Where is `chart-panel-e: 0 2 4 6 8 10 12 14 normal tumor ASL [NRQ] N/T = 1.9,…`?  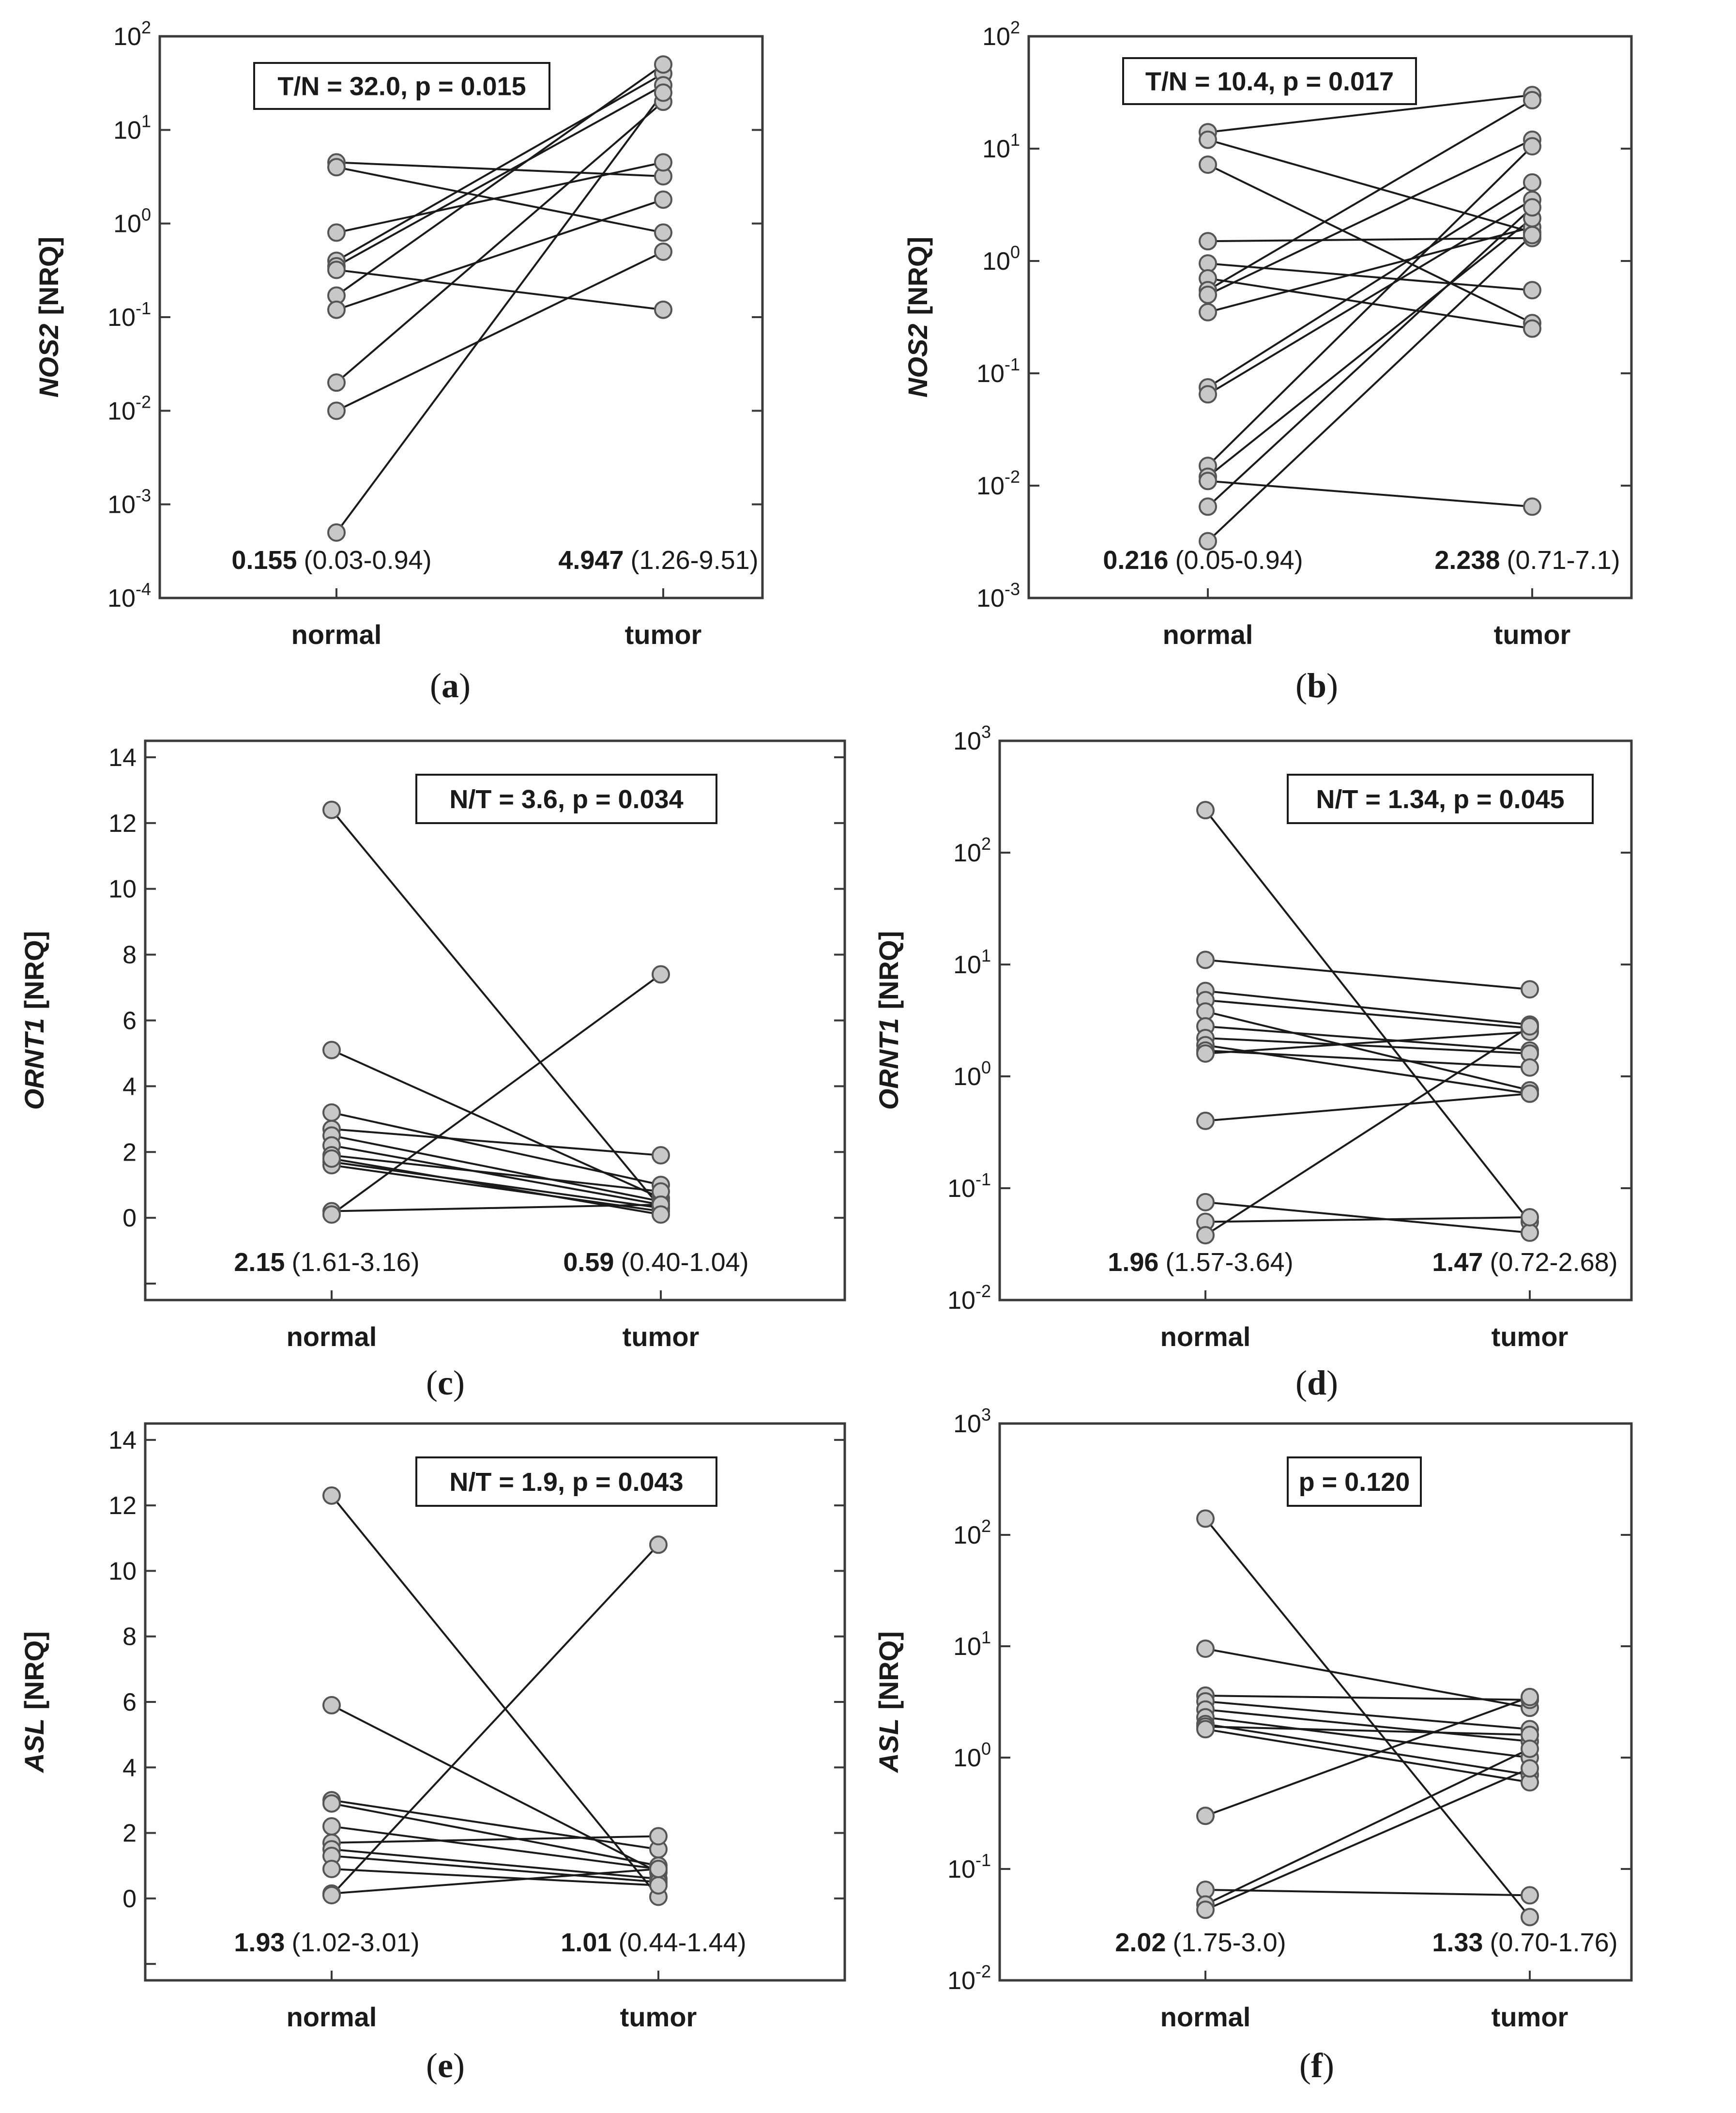
chart-panel-e: 0 2 4 6 8 10 12 14 normal tumor ASL [NRQ] N/T = 1.9,… is located at coordinates (432, 1727).